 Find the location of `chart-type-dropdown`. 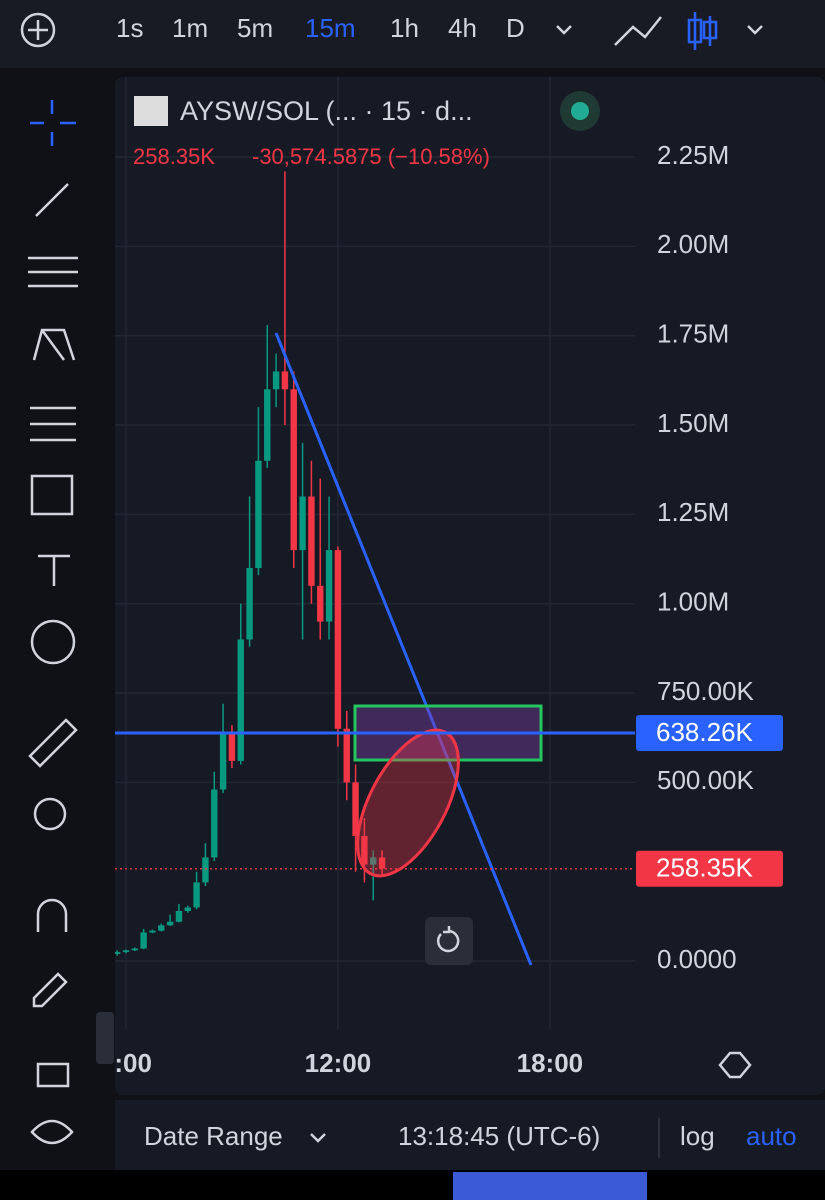

chart-type-dropdown is located at coordinates (755, 30).